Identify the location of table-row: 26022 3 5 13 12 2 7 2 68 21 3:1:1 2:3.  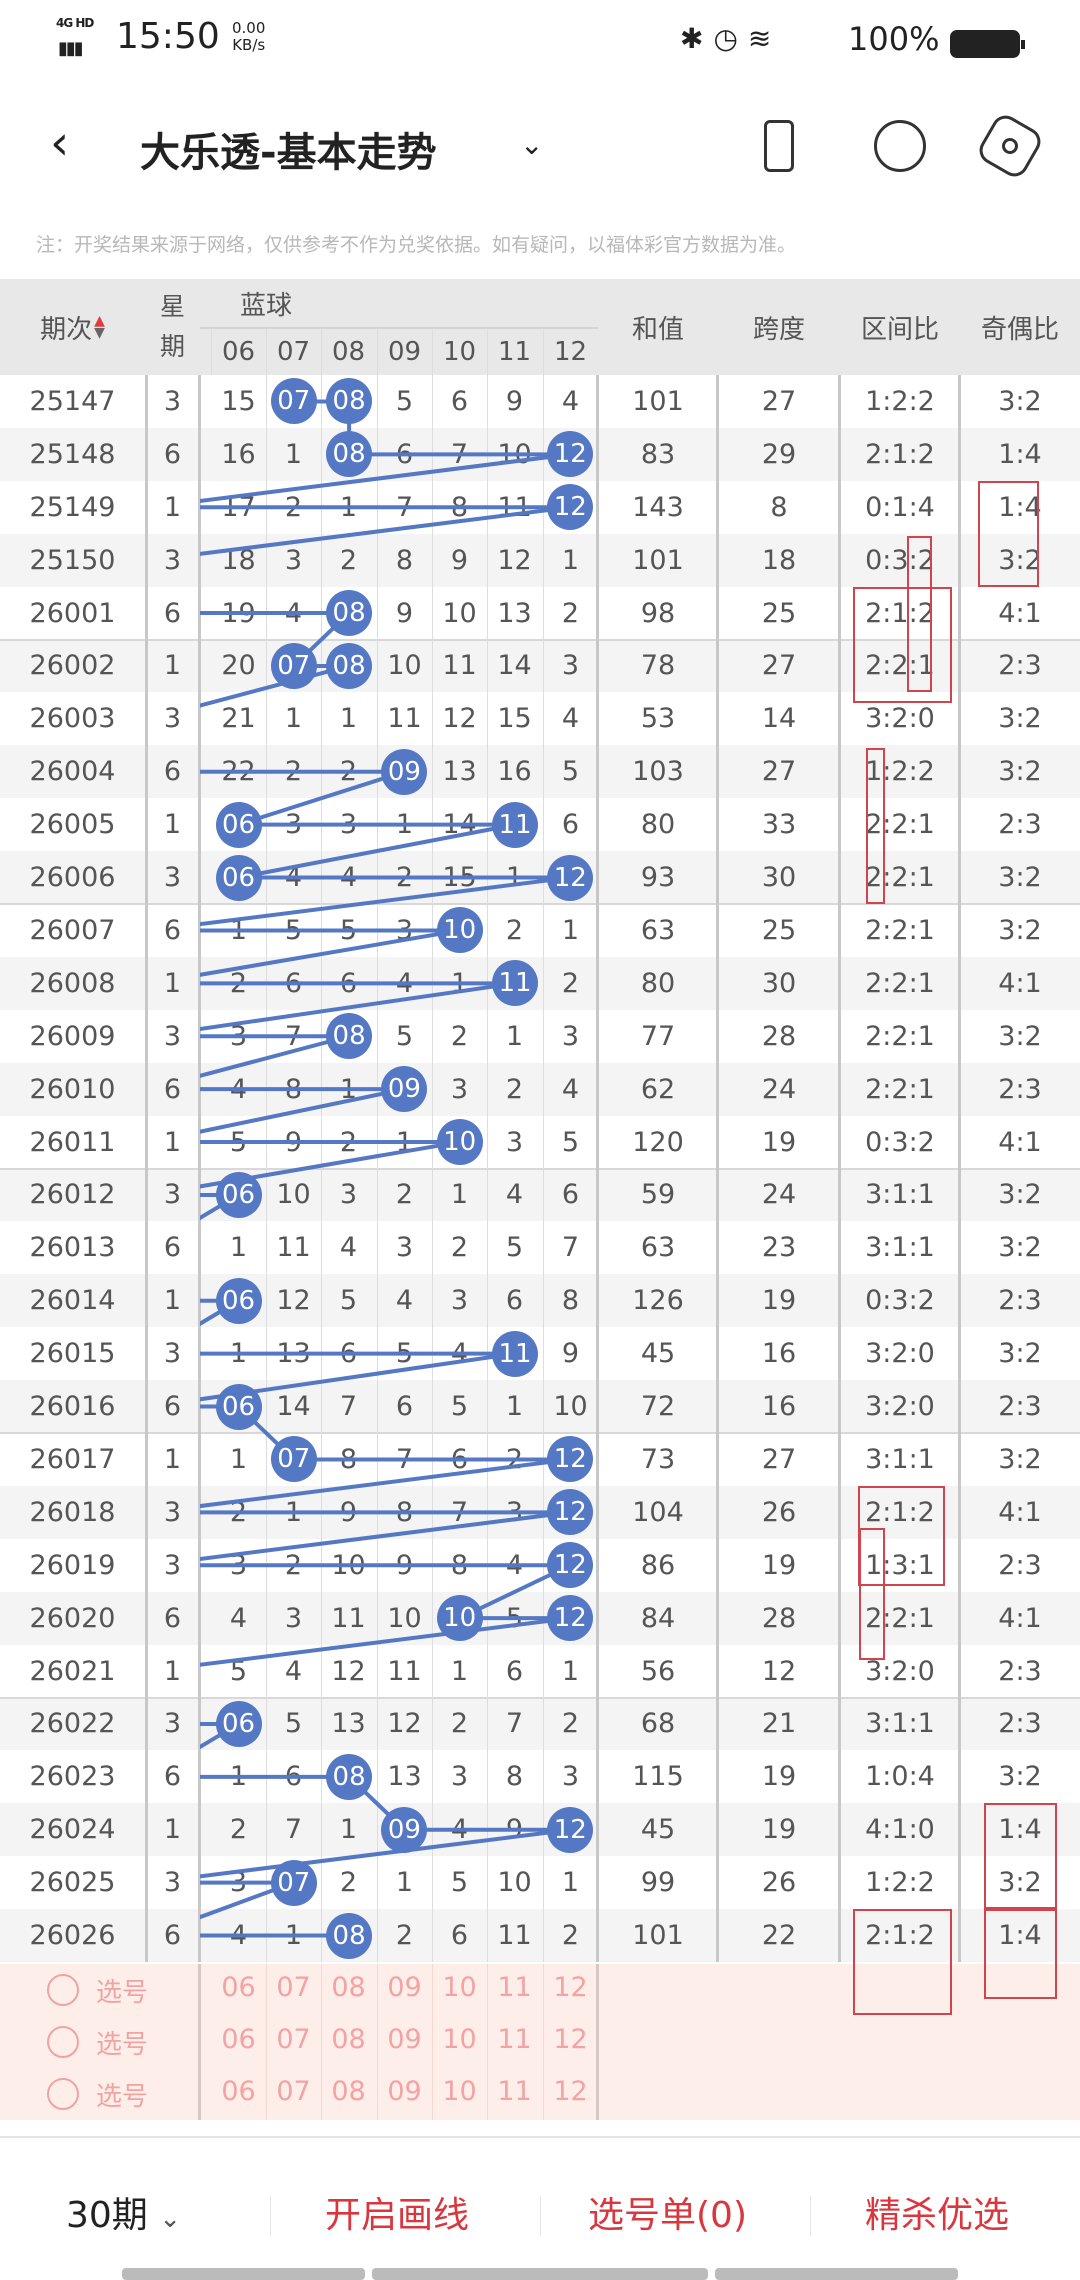
(540, 1724).